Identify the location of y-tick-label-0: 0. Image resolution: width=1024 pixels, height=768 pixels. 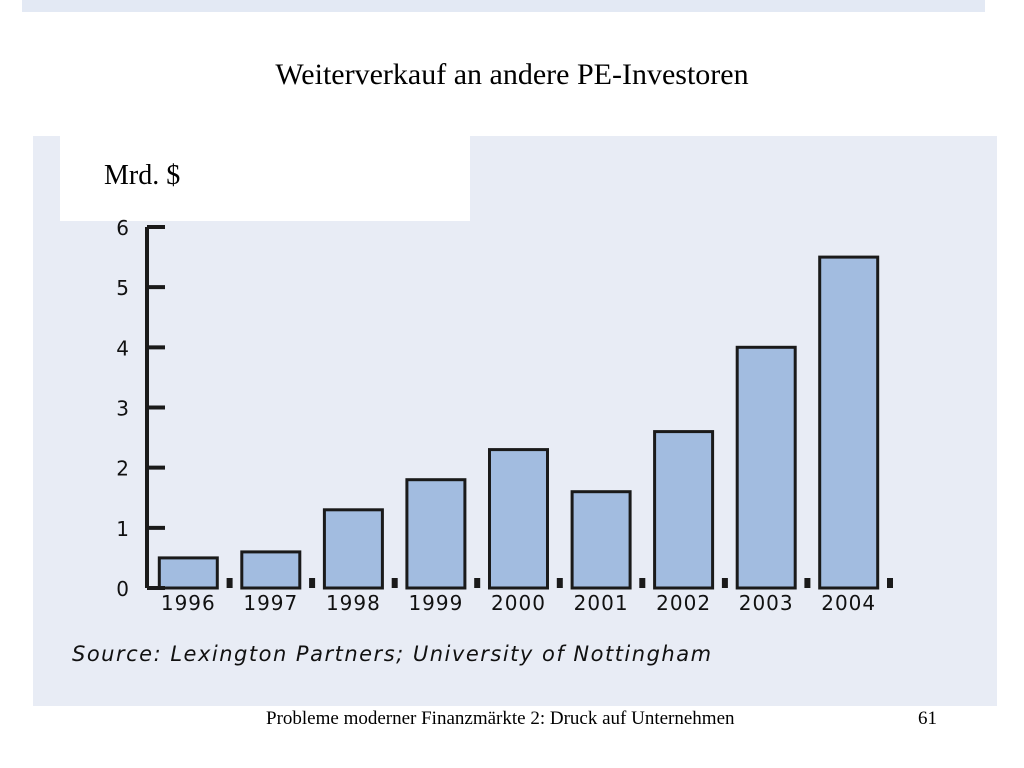
(122, 589).